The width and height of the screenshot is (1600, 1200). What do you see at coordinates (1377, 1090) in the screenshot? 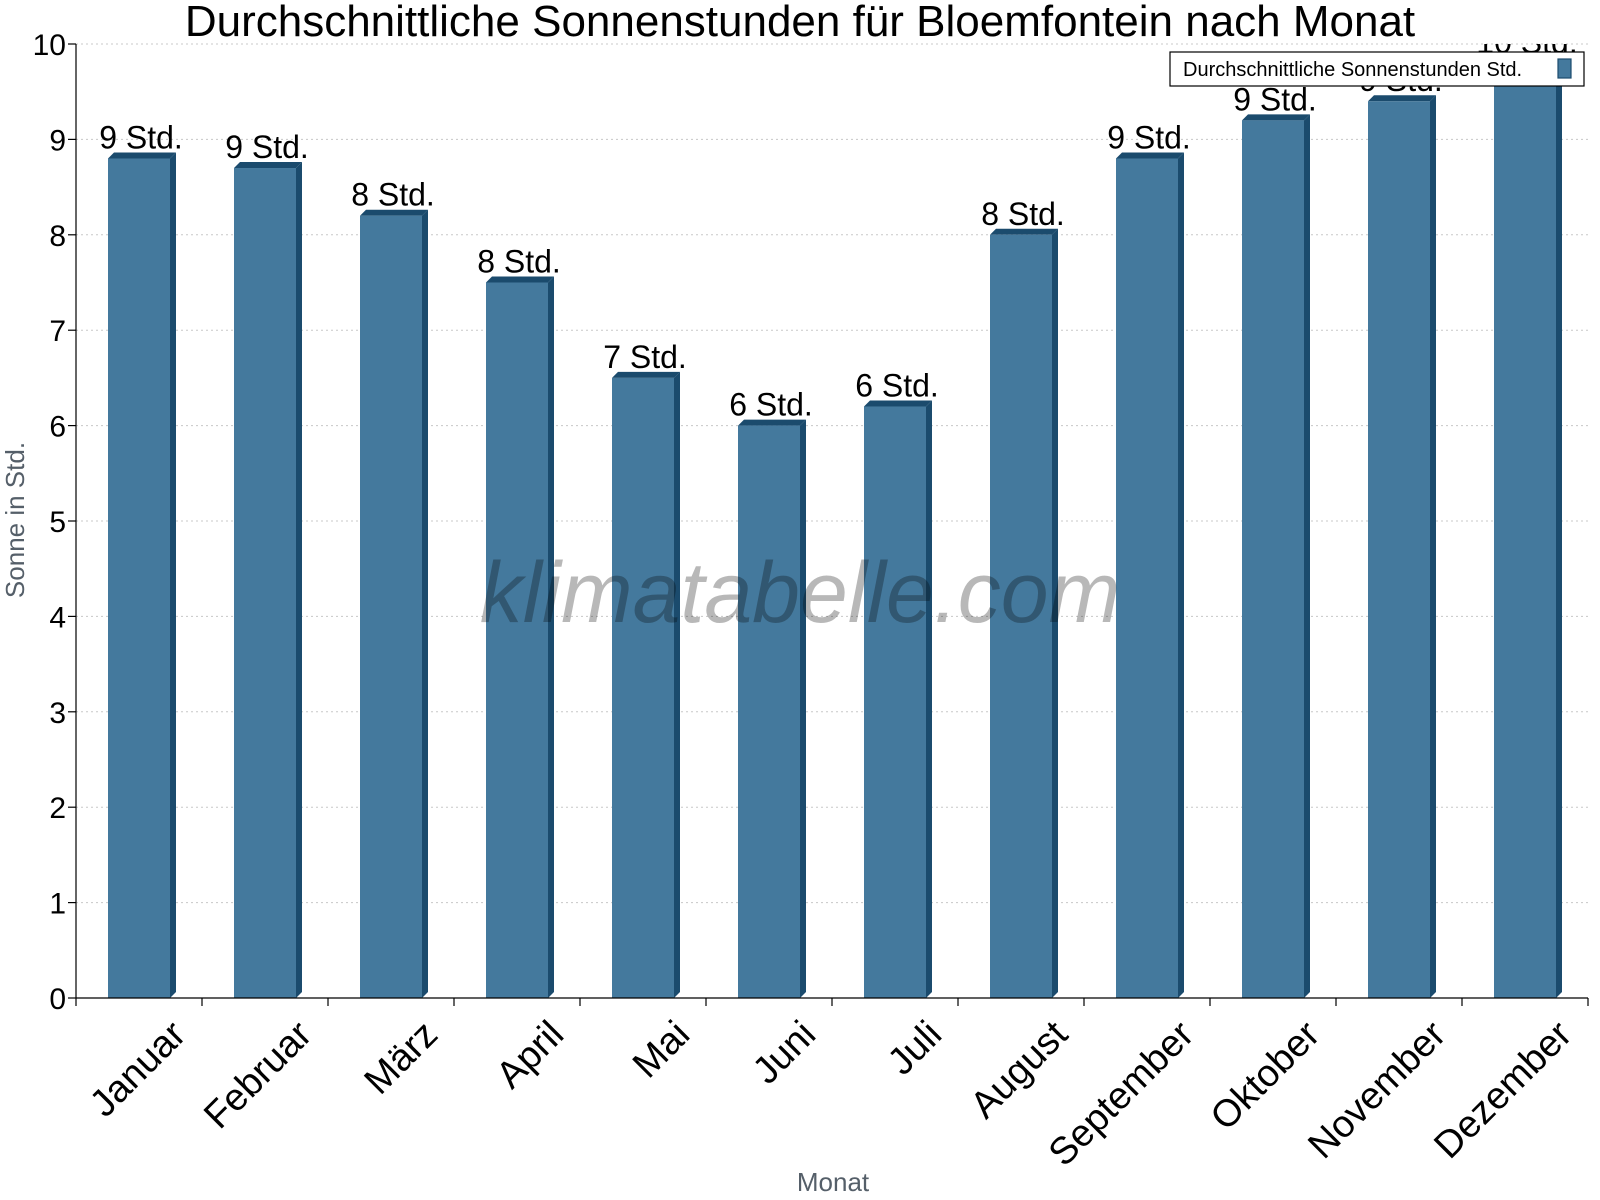
I see `x-tick-label: November` at bounding box center [1377, 1090].